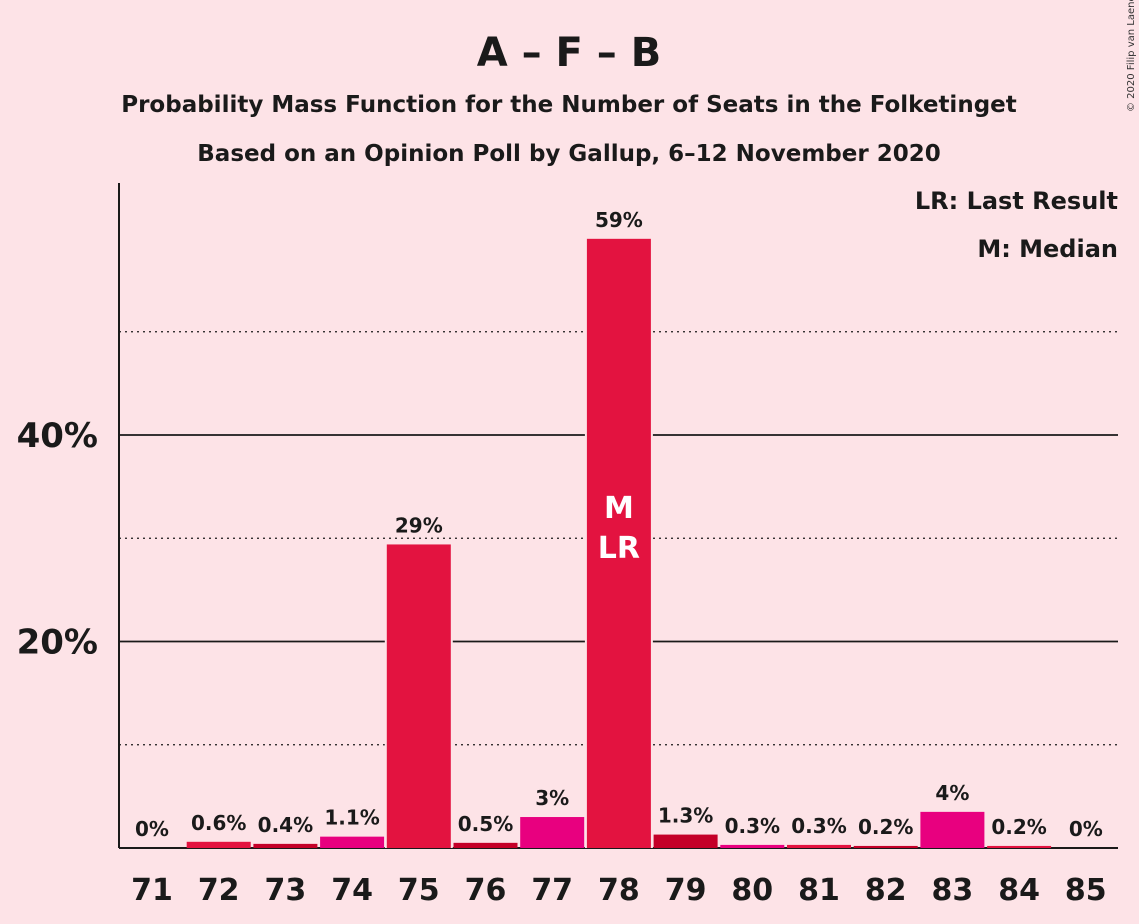 The width and height of the screenshot is (1139, 924). Describe the element at coordinates (1086, 890) in the screenshot. I see `x-tick-label: 85` at that location.